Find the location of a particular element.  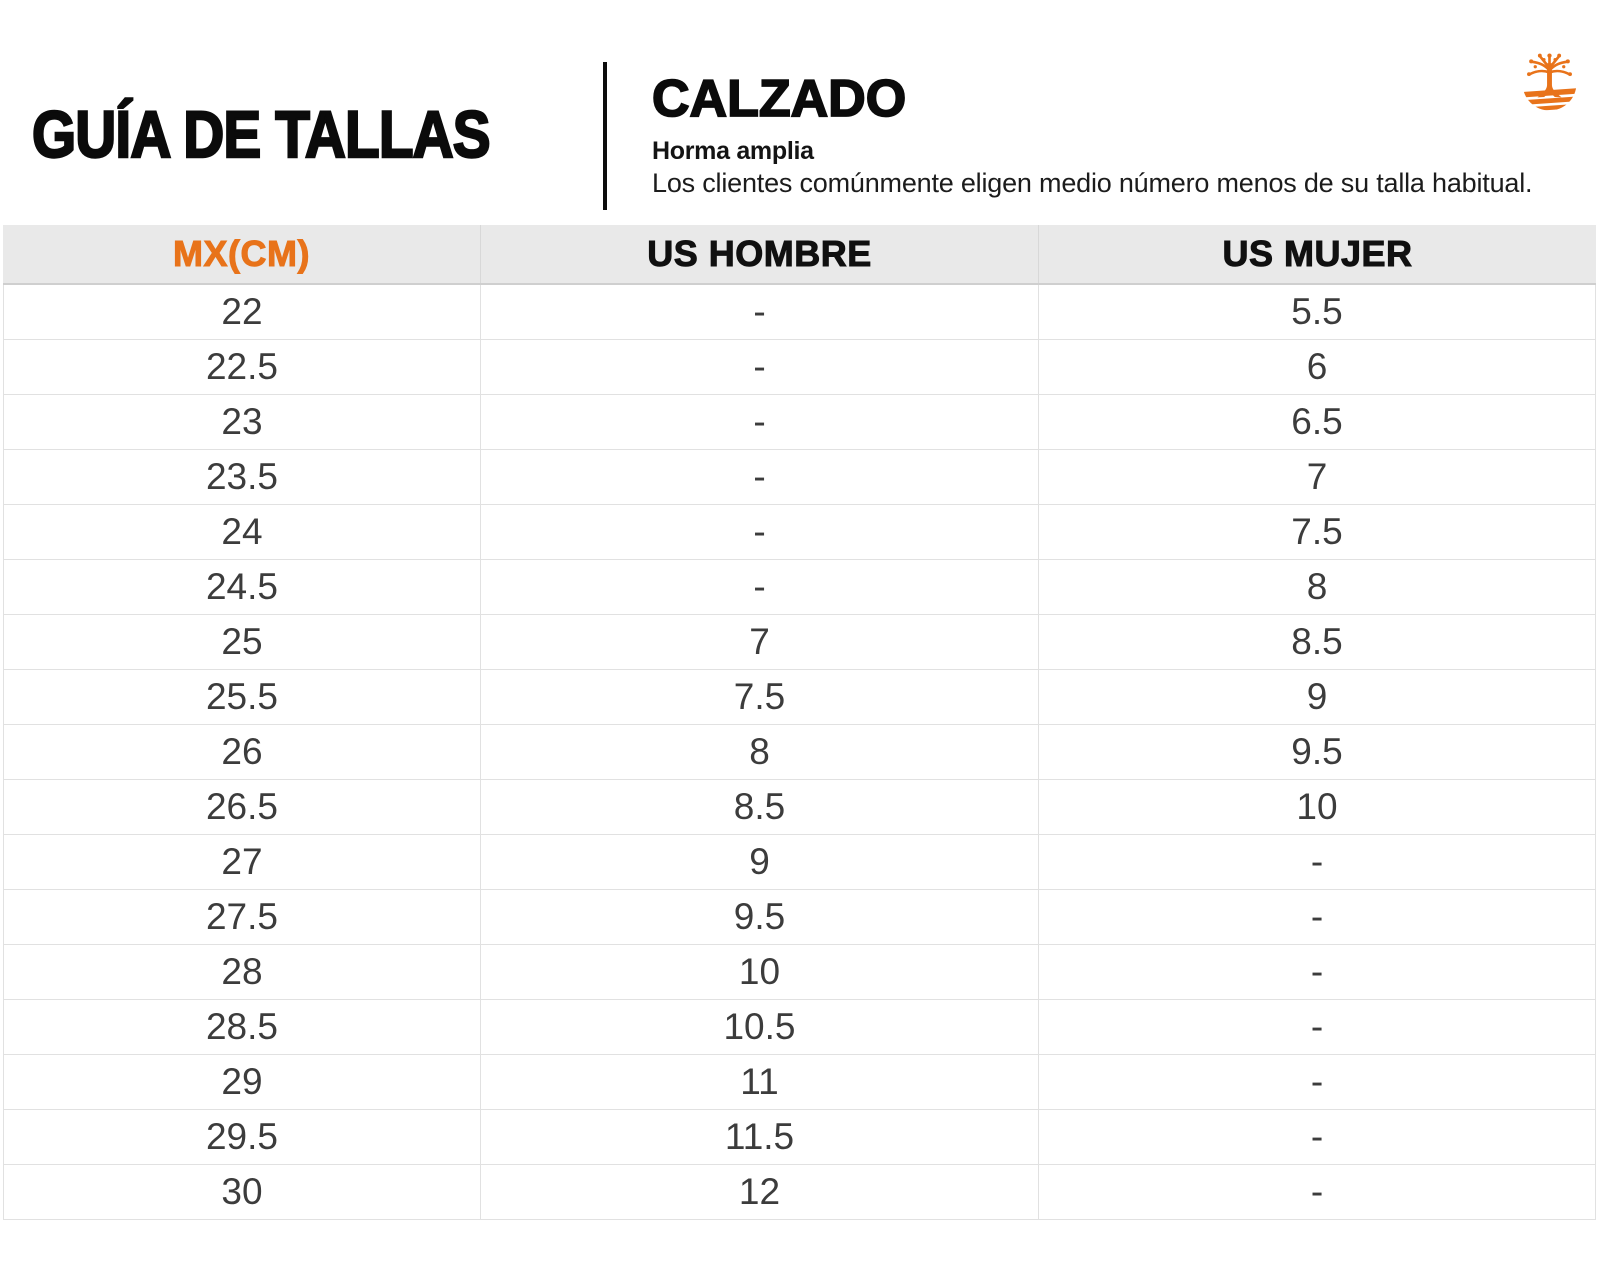

table-row: 25.5 7.5 9 is located at coordinates (799, 697).